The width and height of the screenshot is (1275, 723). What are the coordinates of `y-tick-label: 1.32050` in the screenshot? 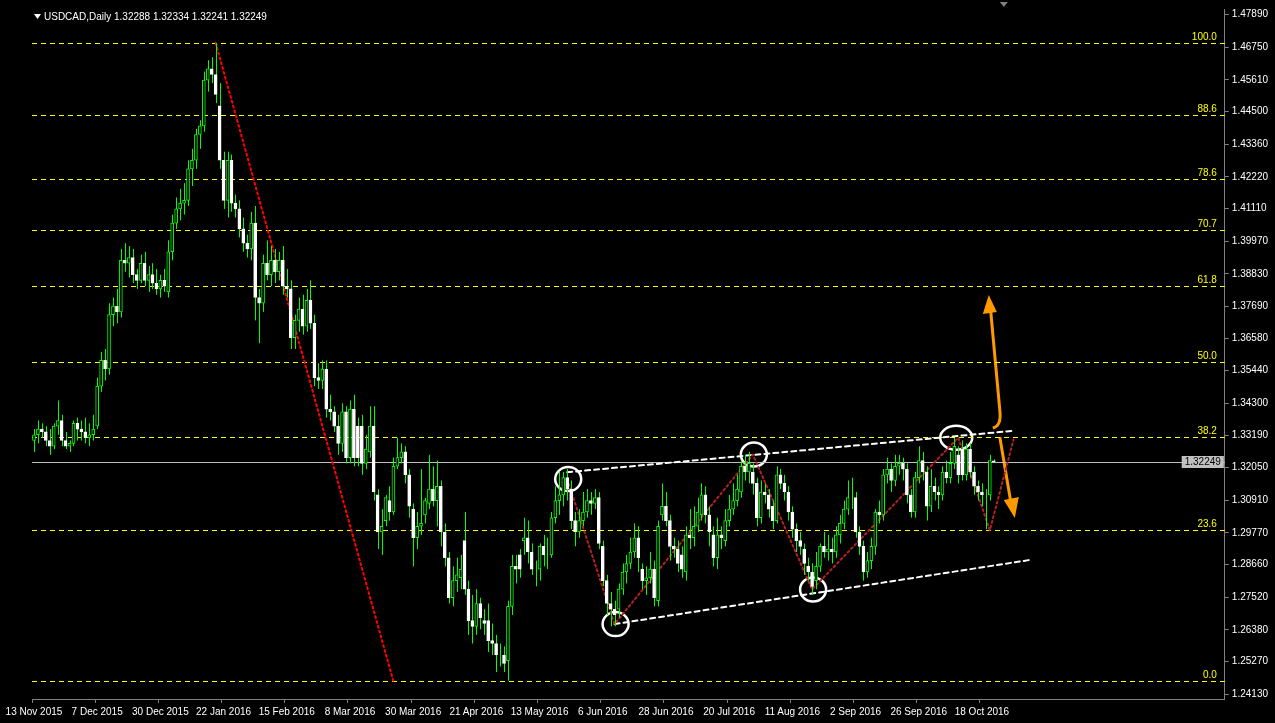 It's located at (1250, 467).